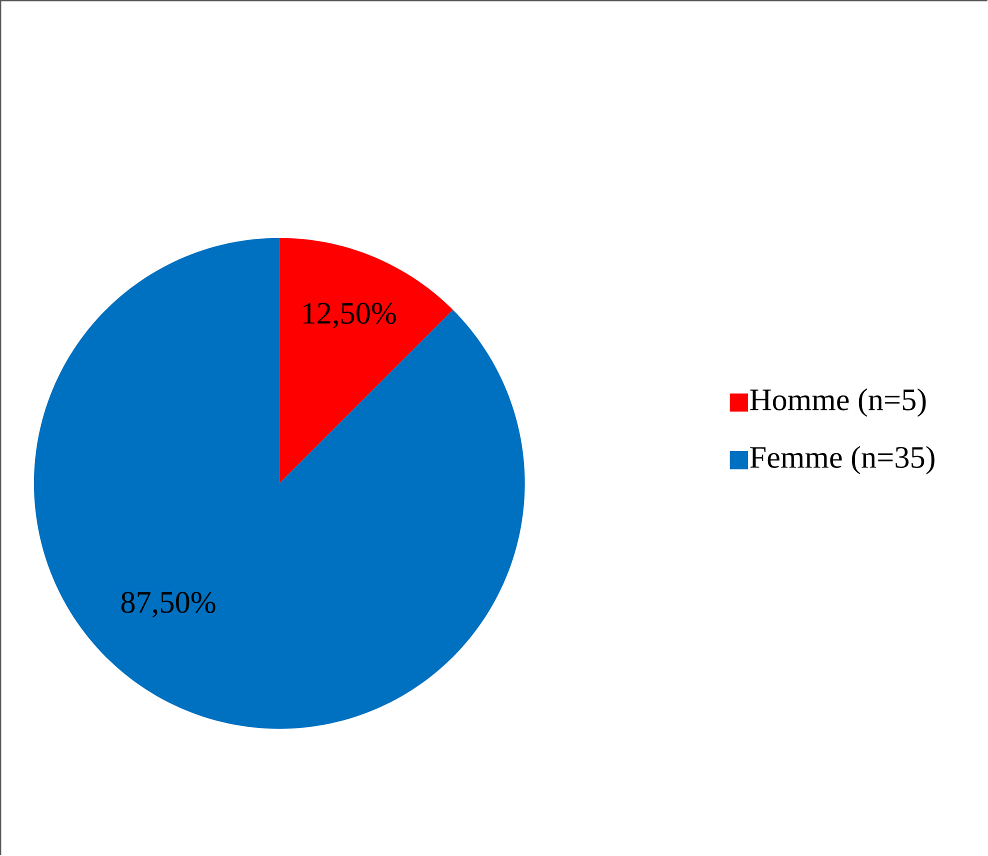  What do you see at coordinates (350, 315) in the screenshot?
I see `data-label: 12,50%` at bounding box center [350, 315].